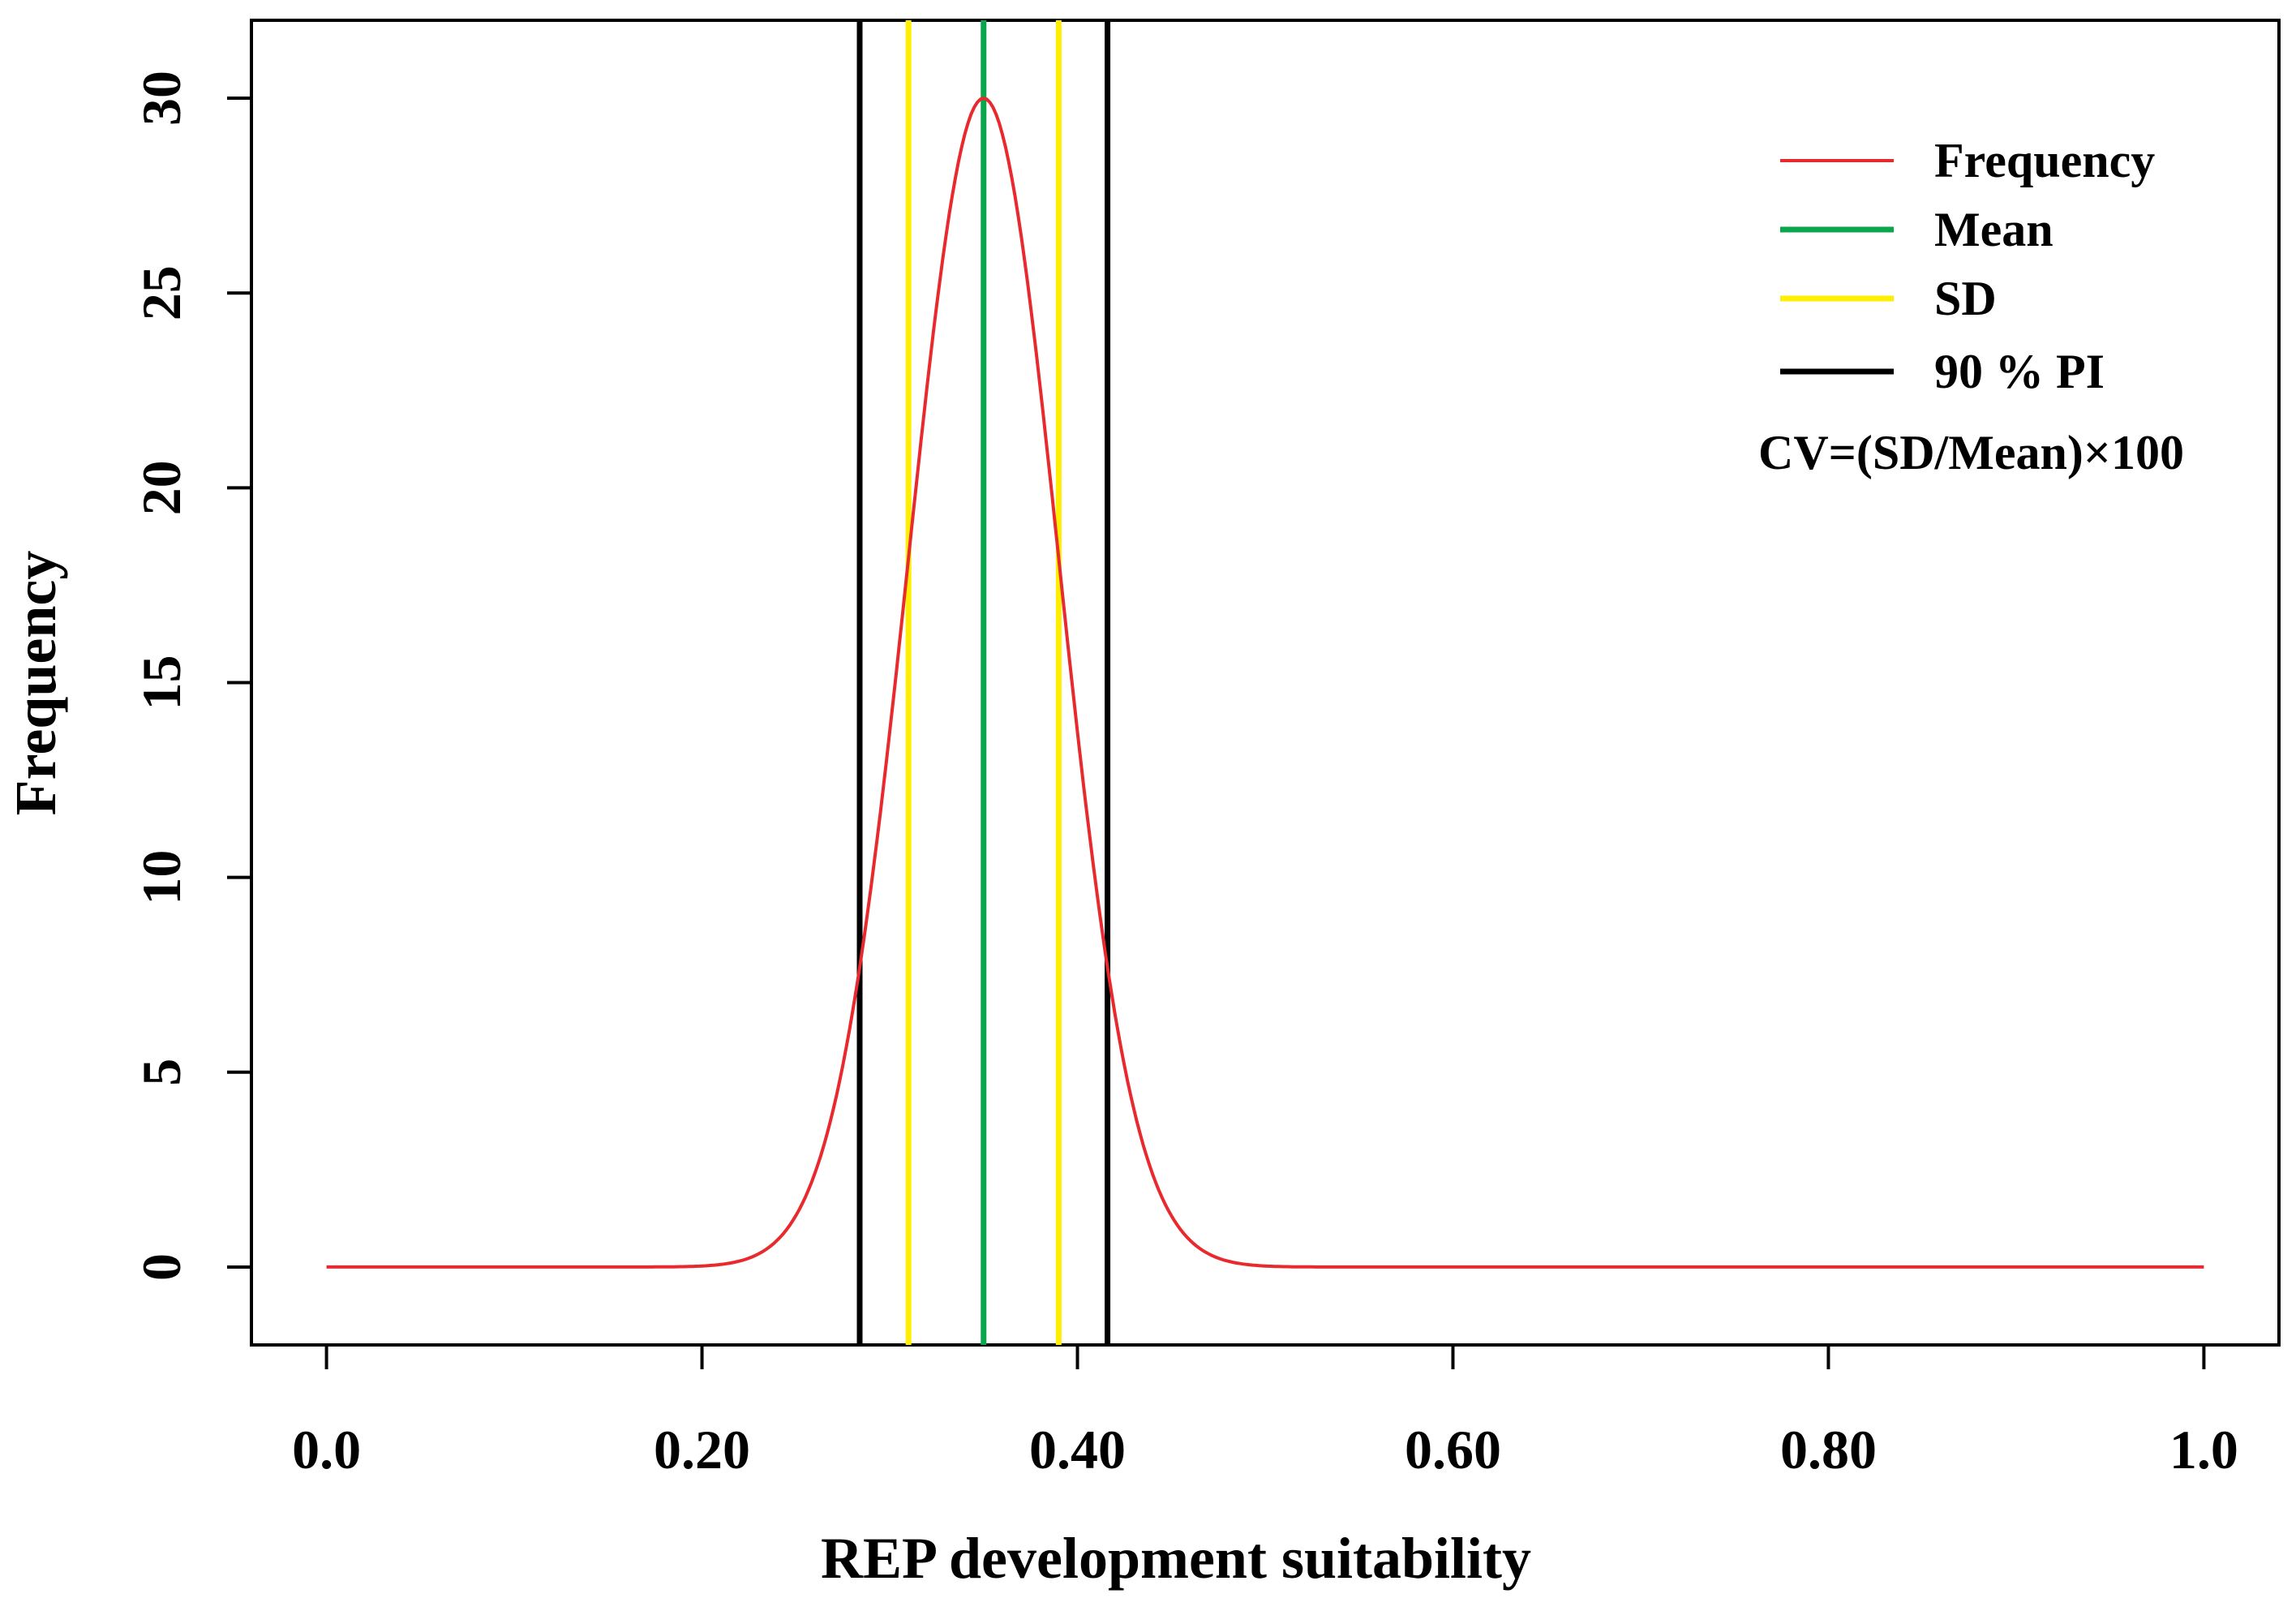 This screenshot has width=2296, height=1611. Describe the element at coordinates (1176, 1558) in the screenshot. I see `x-axis-title: REP development suitability` at that location.